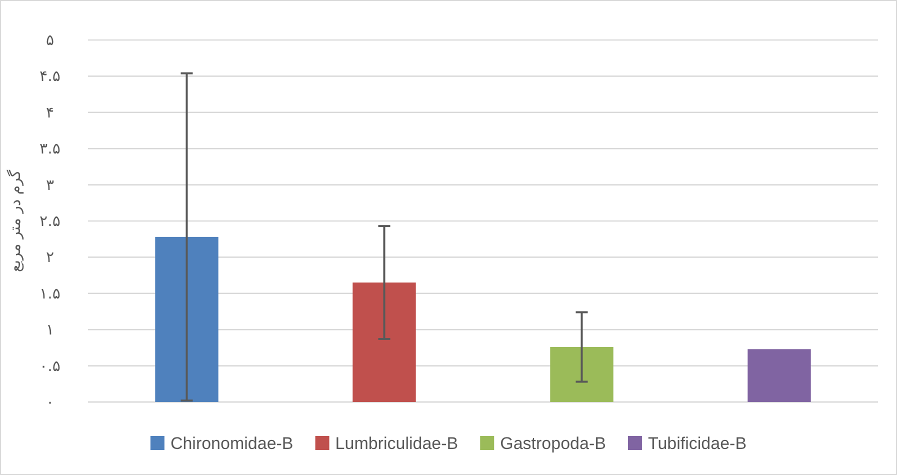 Image resolution: width=897 pixels, height=475 pixels. What do you see at coordinates (553, 443) in the screenshot?
I see `legend-label: Gastropoda-B` at bounding box center [553, 443].